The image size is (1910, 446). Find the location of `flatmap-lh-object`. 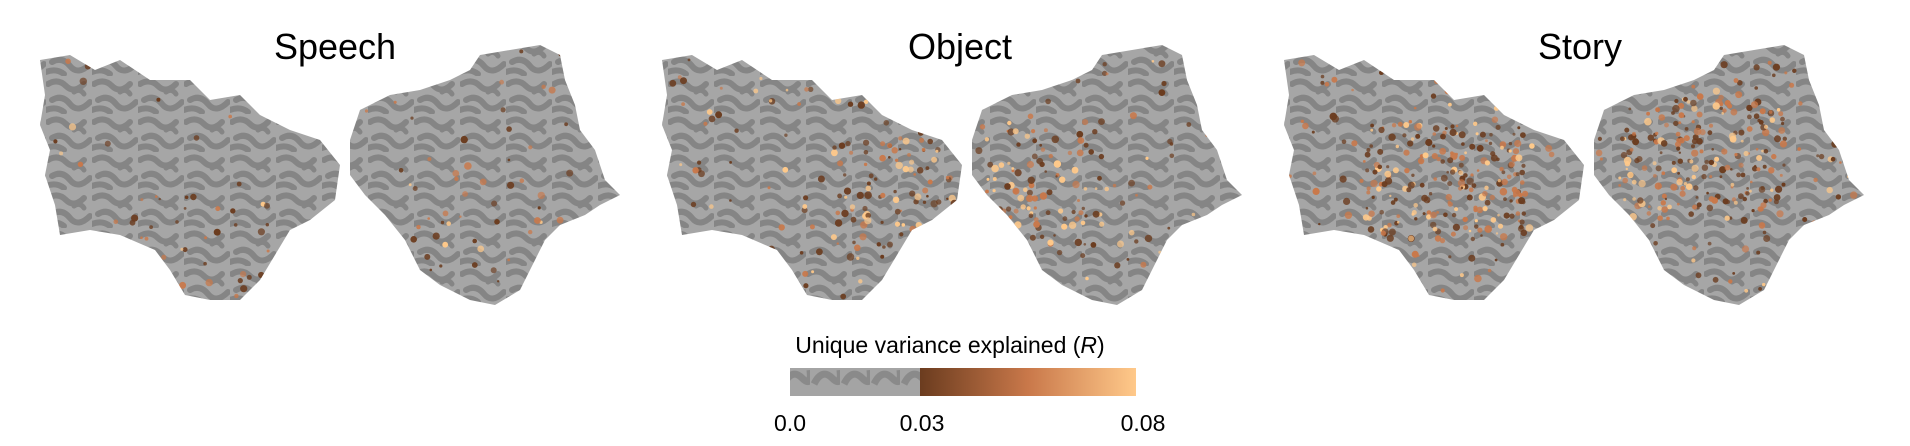

flatmap-lh-object is located at coordinates (812, 177).